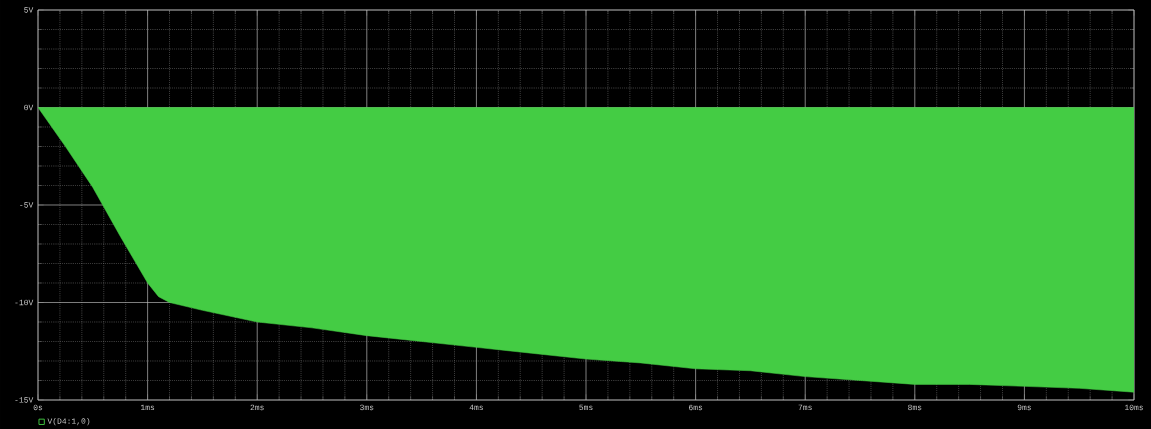  I want to click on x-tick-label: 3ms, so click(367, 407).